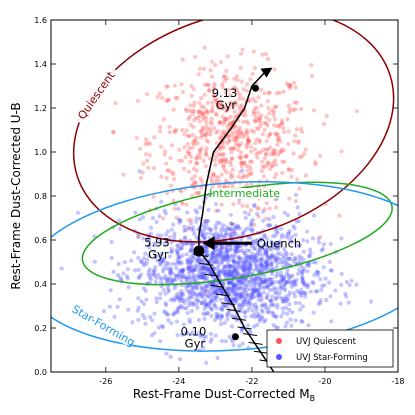 The image size is (415, 415). What do you see at coordinates (178, 381) in the screenshot?
I see `x-tick-label: -24` at bounding box center [178, 381].